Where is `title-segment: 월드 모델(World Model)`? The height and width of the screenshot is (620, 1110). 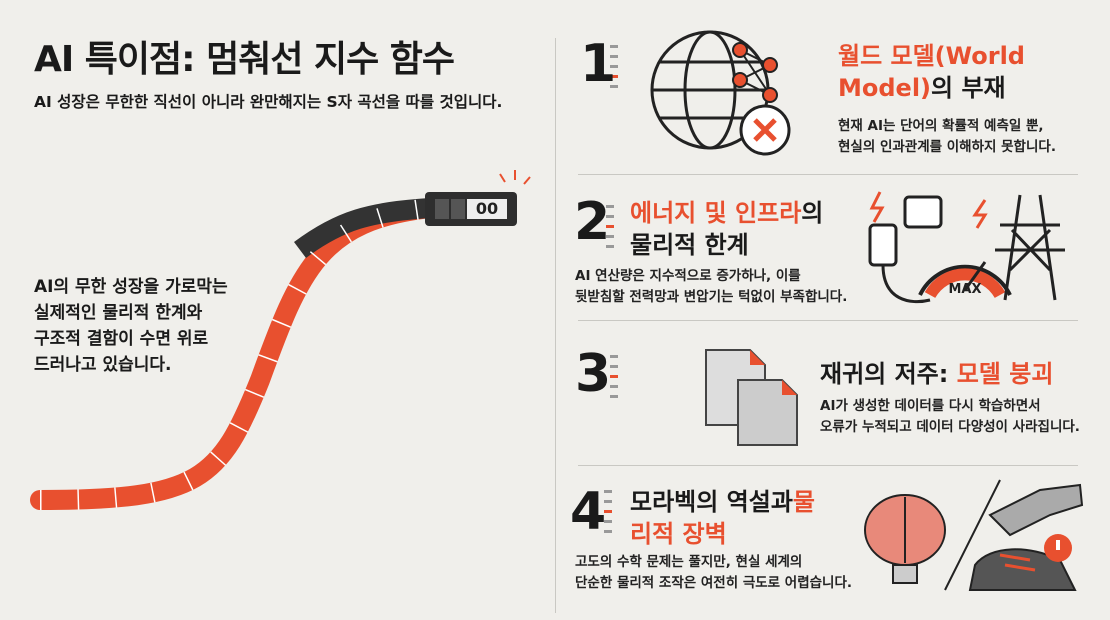 title-segment: 월드 모델(World Model) is located at coordinates (931, 72).